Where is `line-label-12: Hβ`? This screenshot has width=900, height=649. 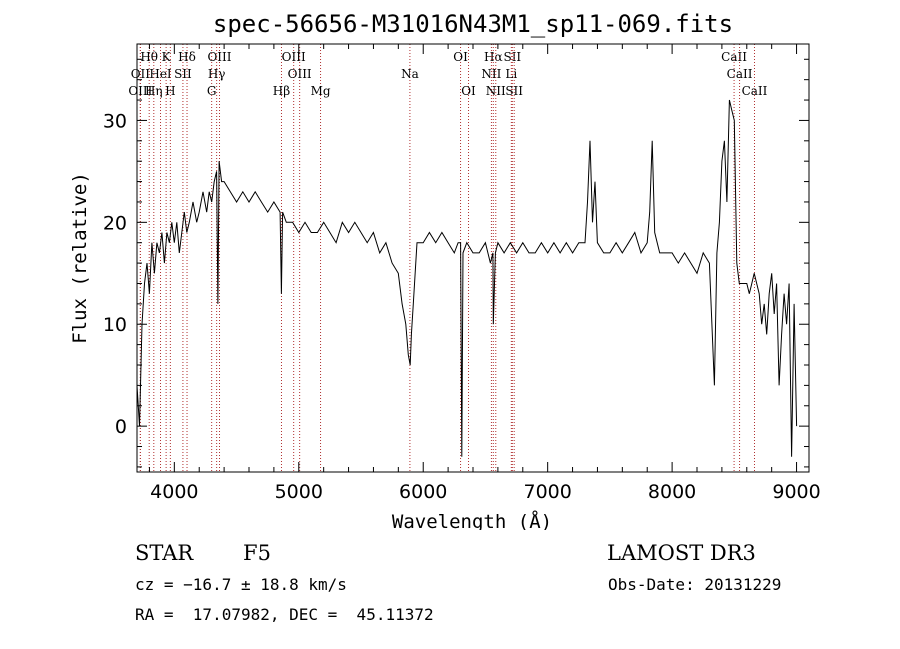
line-label-12: Hβ is located at coordinates (281, 91).